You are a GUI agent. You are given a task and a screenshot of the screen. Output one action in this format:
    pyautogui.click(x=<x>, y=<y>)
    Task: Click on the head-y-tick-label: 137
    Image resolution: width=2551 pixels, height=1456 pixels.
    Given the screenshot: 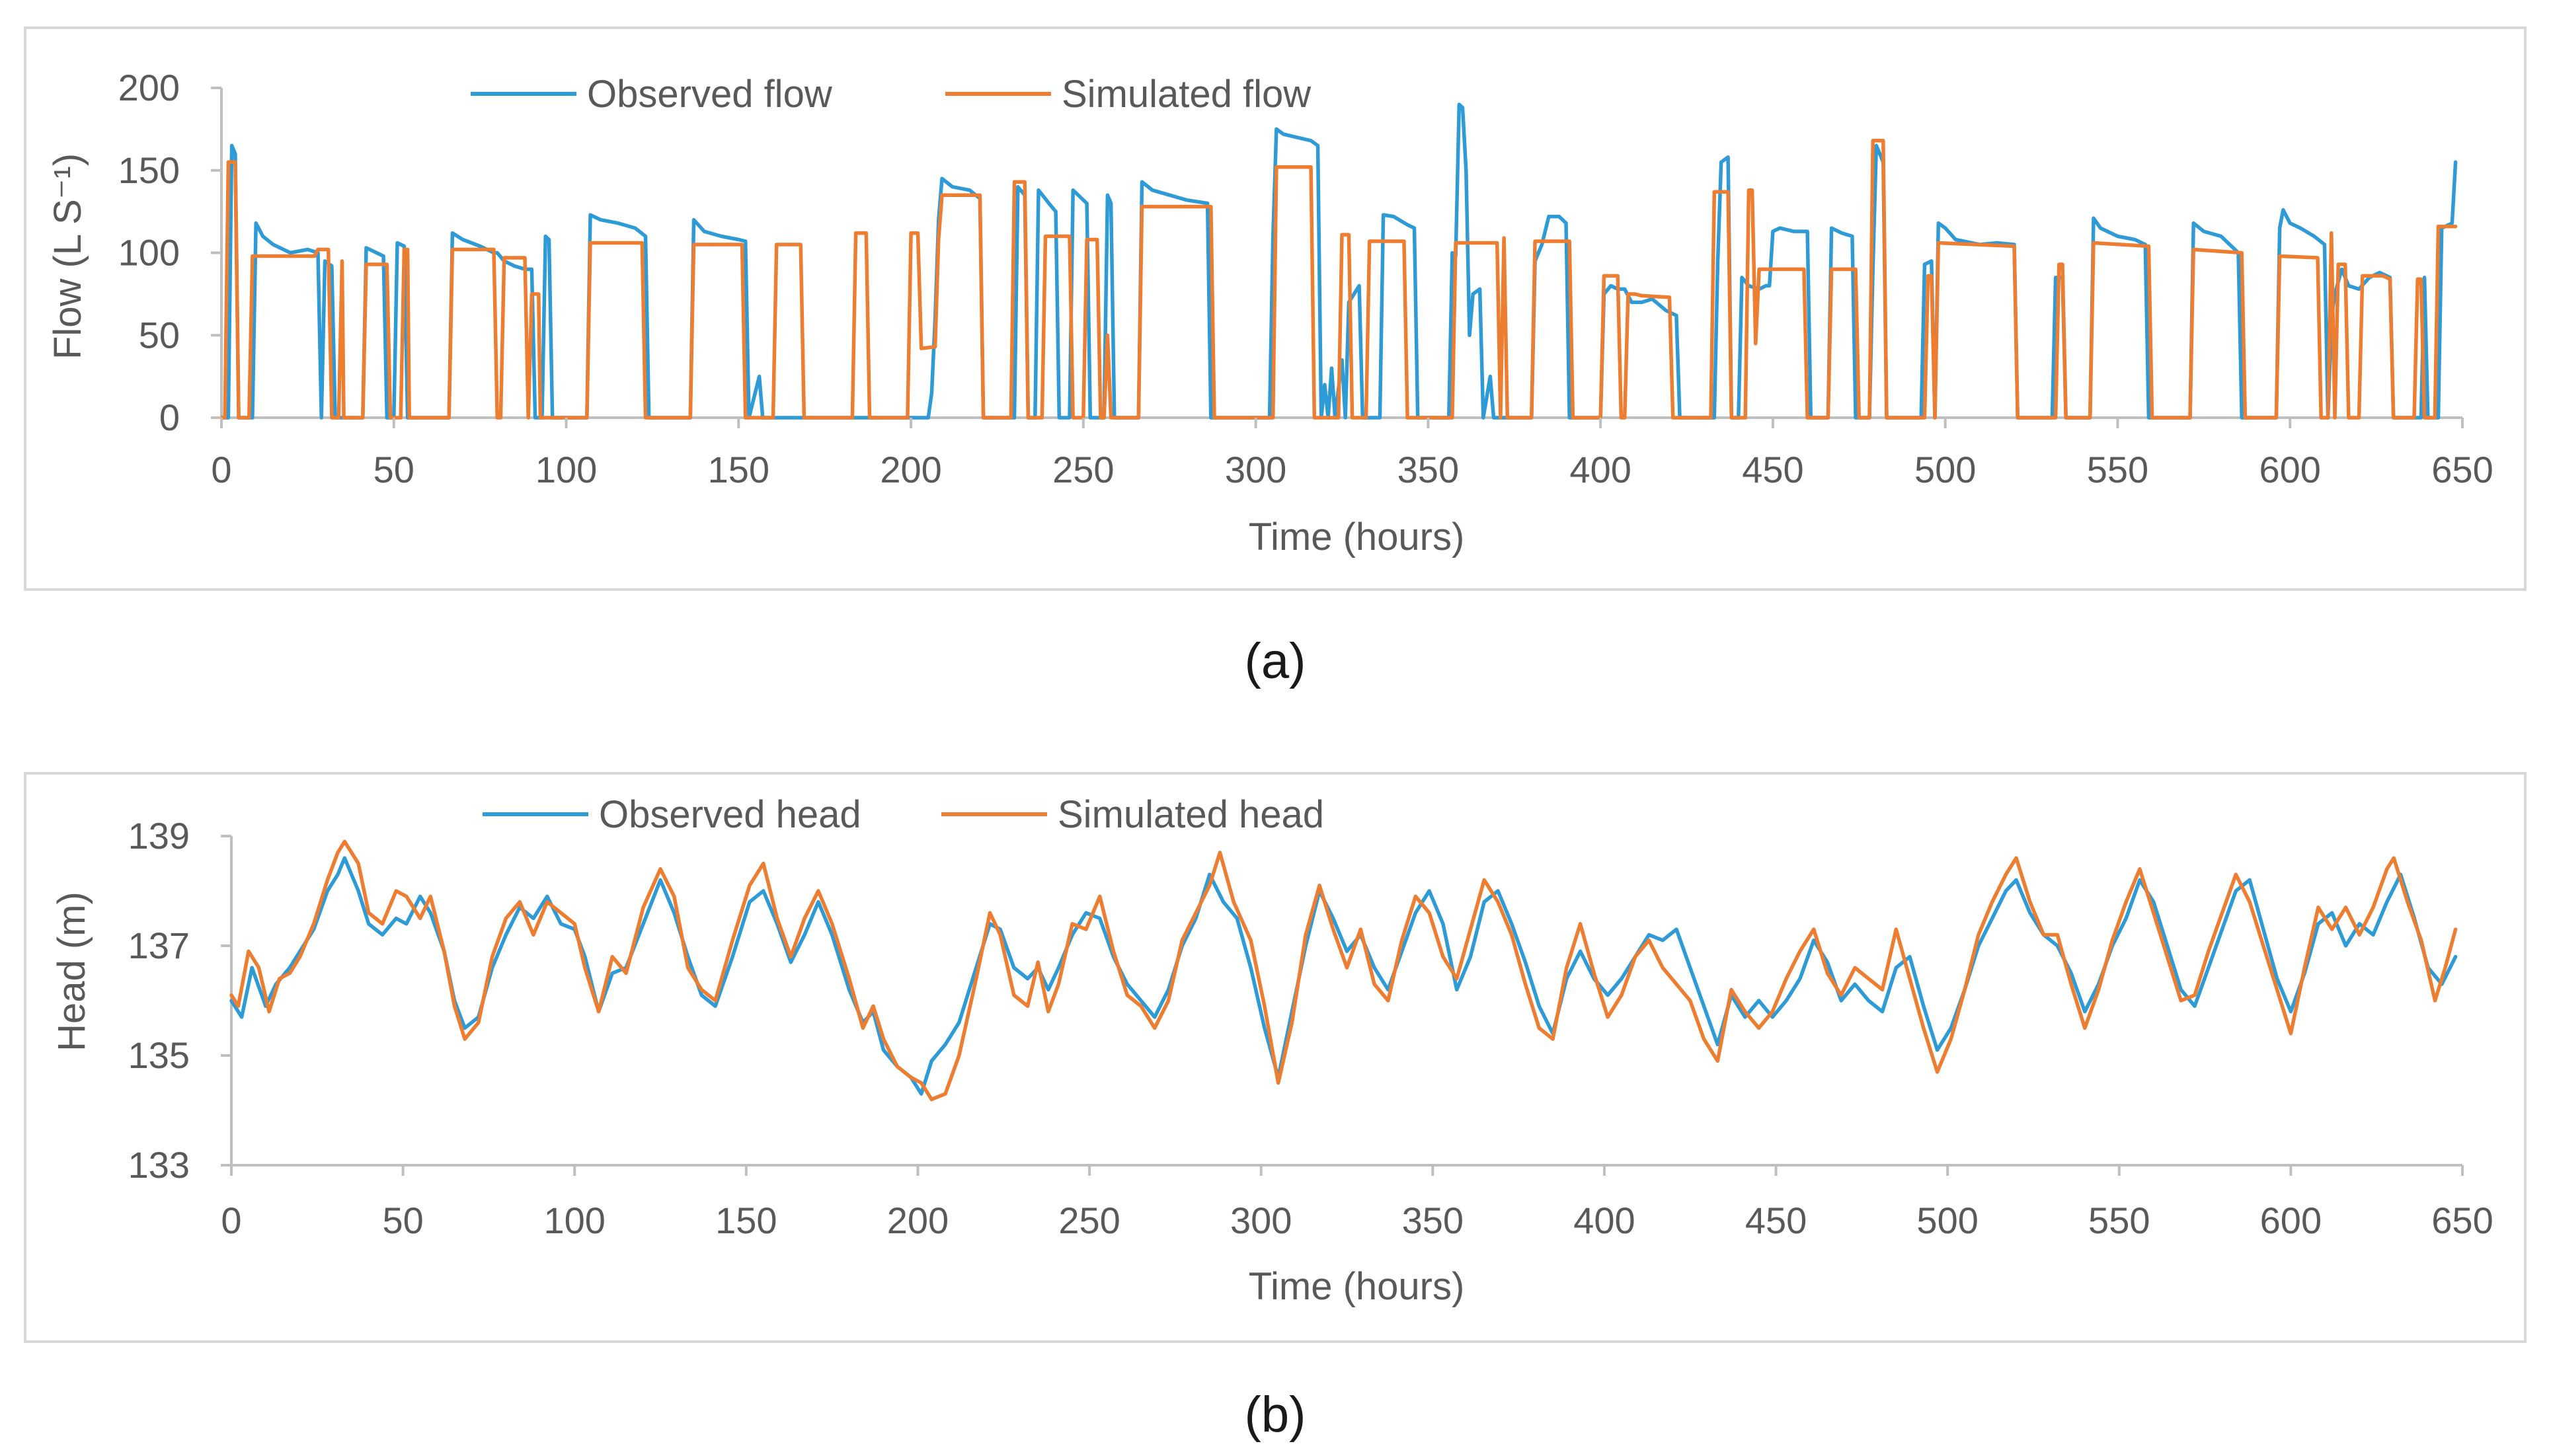 What is the action you would take?
    pyautogui.click(x=159, y=945)
    